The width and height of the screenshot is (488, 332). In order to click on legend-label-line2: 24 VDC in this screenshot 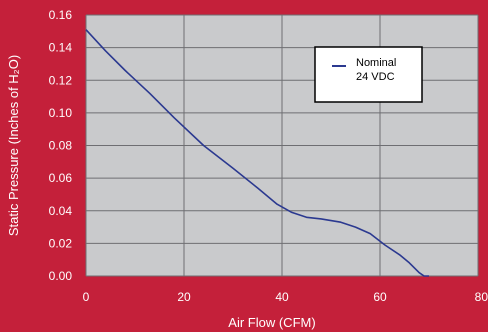, I will do `click(375, 77)`.